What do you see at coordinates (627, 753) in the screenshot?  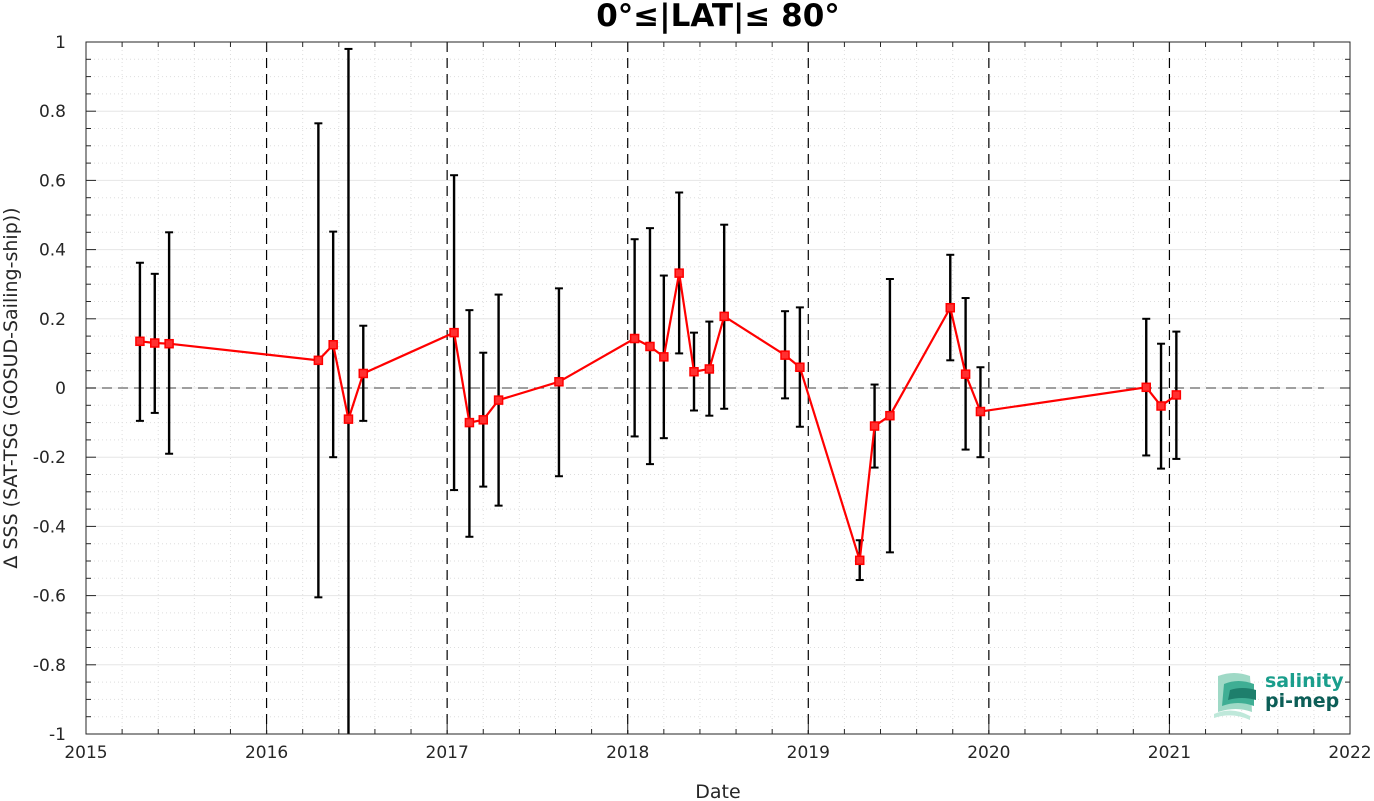 I see `x-tick-label: 2018` at bounding box center [627, 753].